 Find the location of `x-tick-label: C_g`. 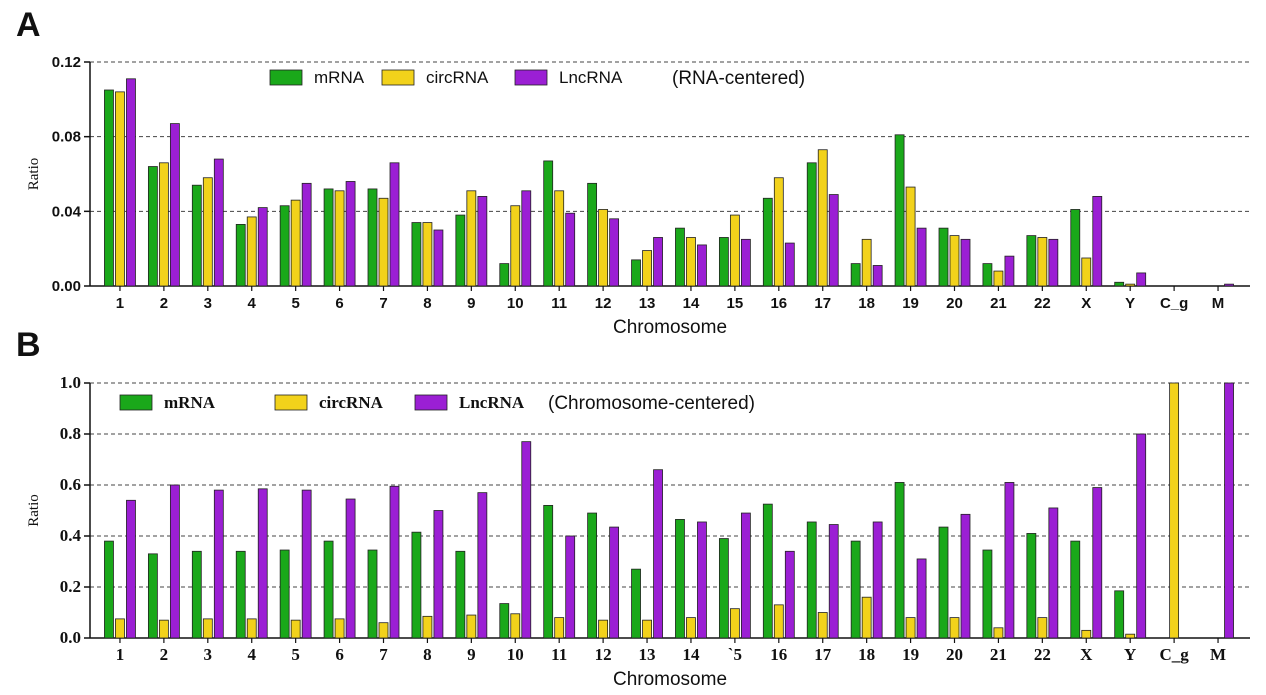

x-tick-label: C_g is located at coordinates (1174, 654).